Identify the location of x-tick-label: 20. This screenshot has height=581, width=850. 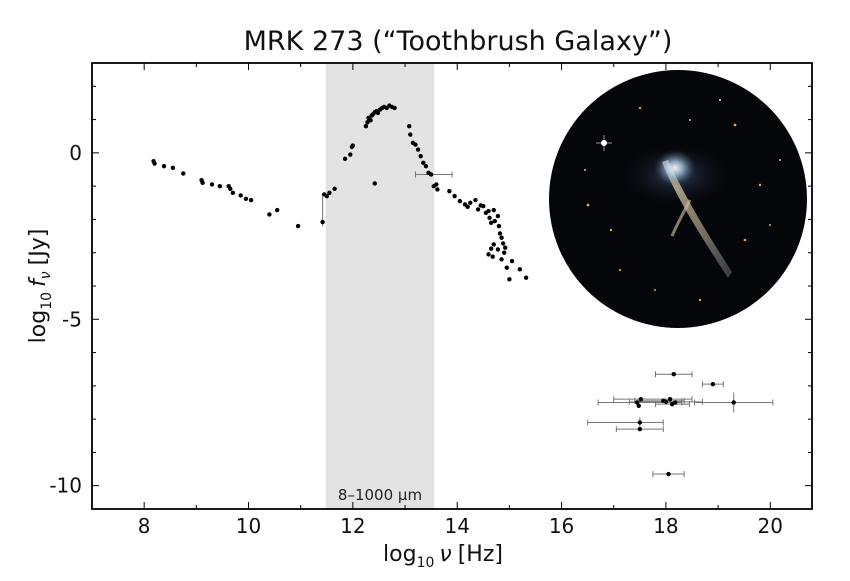
(770, 526).